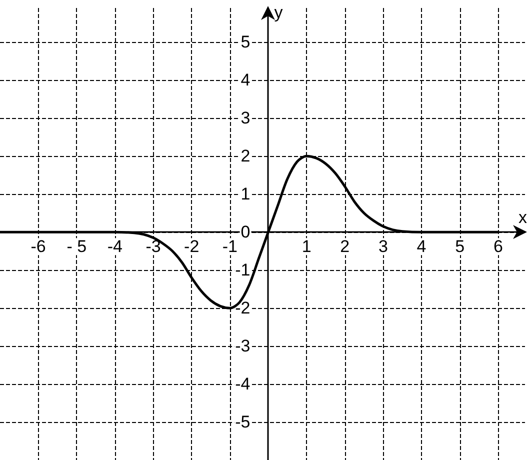 This screenshot has height=460, width=528. Describe the element at coordinates (230, 246) in the screenshot. I see `x-tick-label: -1` at that location.